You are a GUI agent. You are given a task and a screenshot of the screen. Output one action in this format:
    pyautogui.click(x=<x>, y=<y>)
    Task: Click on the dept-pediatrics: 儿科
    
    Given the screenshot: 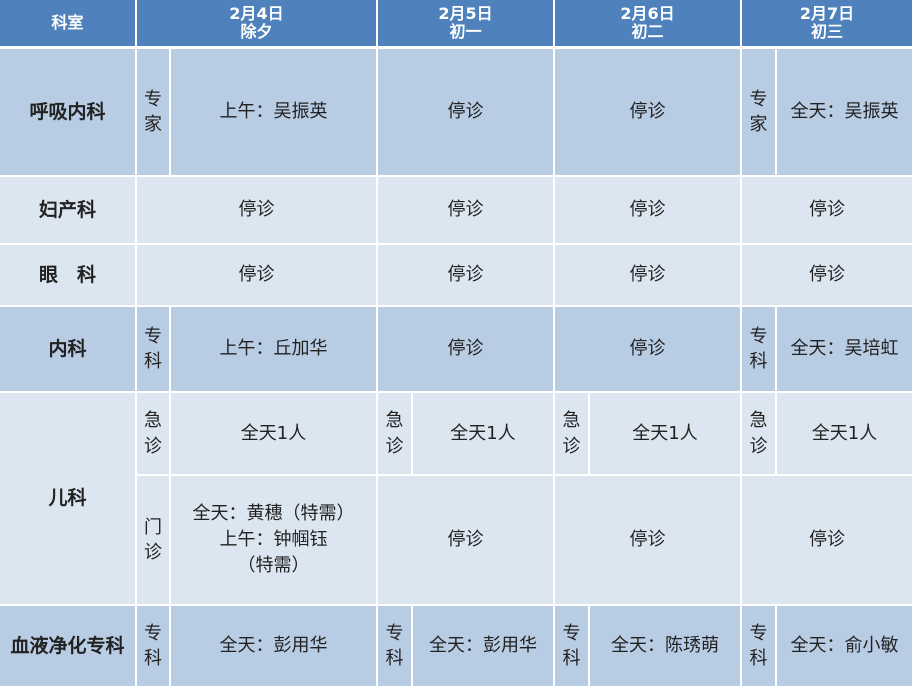 What is the action you would take?
    pyautogui.click(x=67, y=498)
    